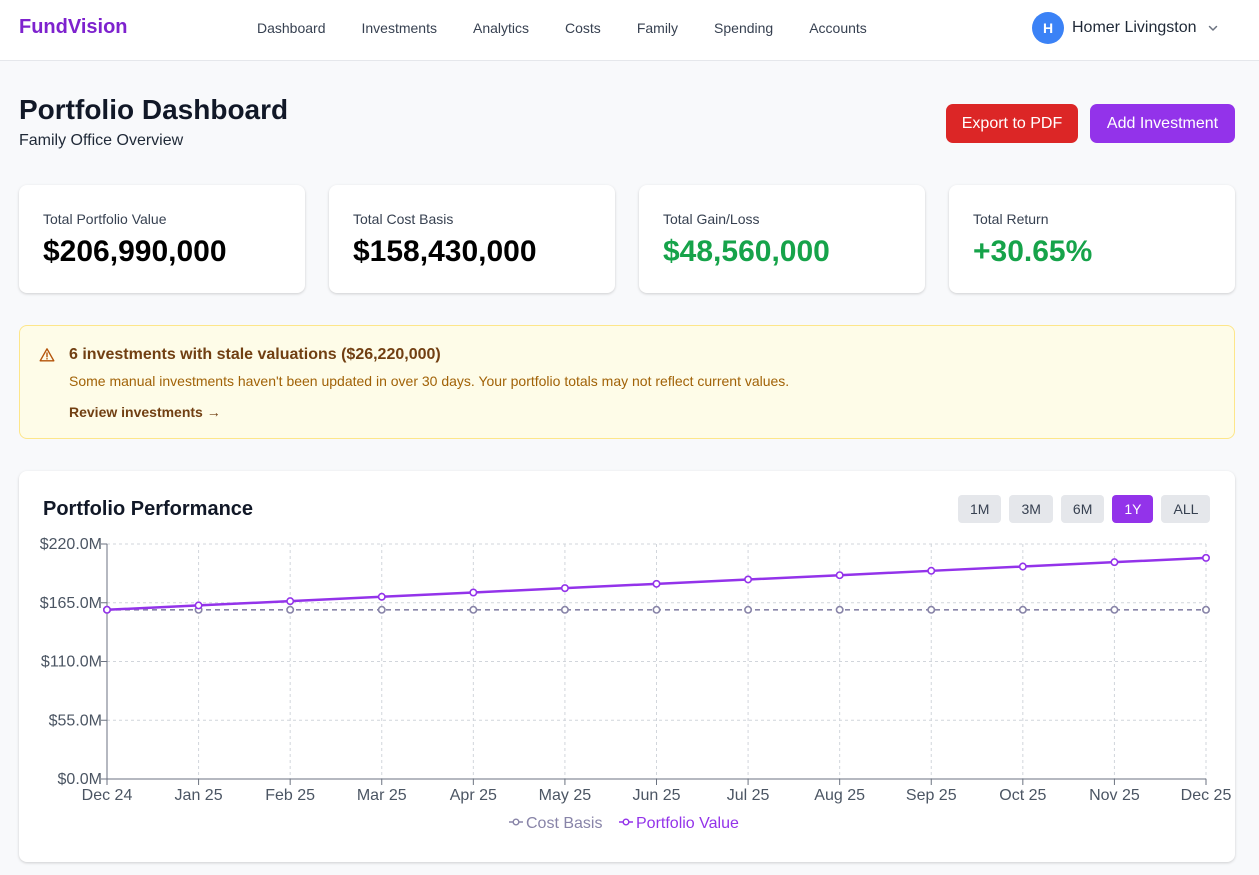 The height and width of the screenshot is (875, 1259). I want to click on y-tick-label: $0.0M, so click(80, 779).